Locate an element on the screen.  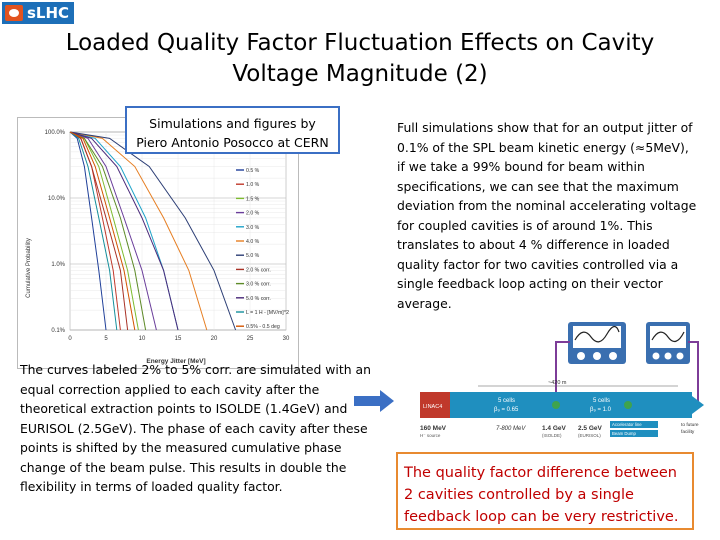
legend-entry: 1.5 % is located at coordinates (253, 199).